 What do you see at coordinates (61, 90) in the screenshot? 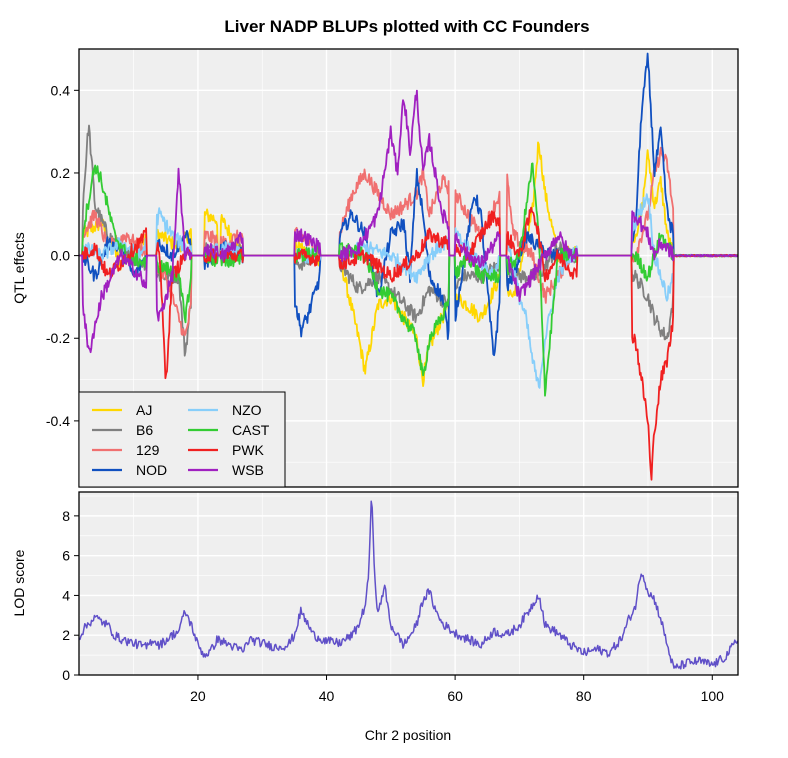
I see `y-tick-label: 0.4` at bounding box center [61, 90].